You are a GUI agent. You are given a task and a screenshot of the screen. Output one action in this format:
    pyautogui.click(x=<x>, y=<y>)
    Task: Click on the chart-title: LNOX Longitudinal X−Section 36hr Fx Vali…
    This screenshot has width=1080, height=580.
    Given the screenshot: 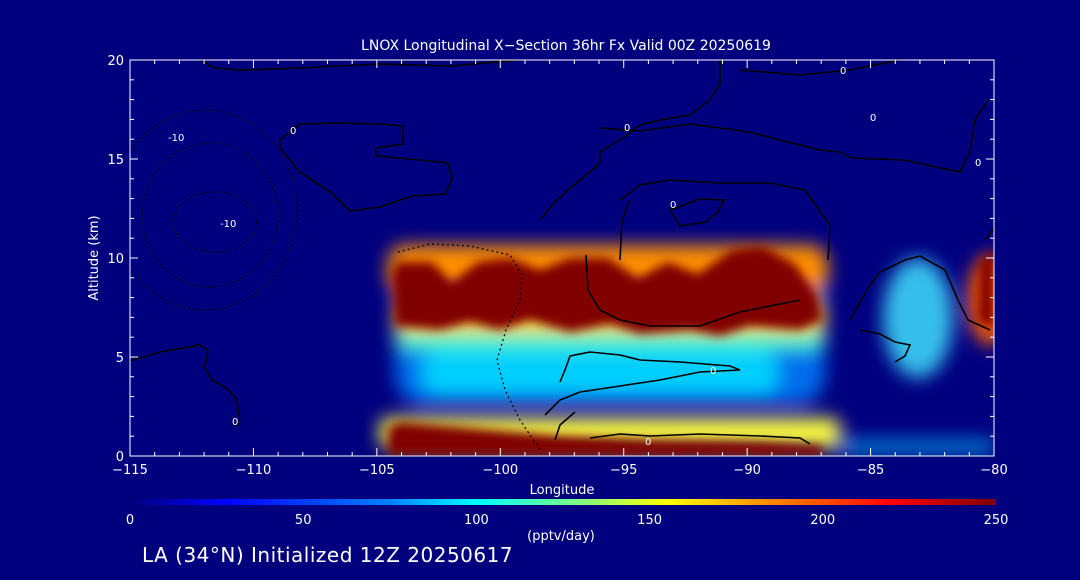 What is the action you would take?
    pyautogui.click(x=566, y=46)
    